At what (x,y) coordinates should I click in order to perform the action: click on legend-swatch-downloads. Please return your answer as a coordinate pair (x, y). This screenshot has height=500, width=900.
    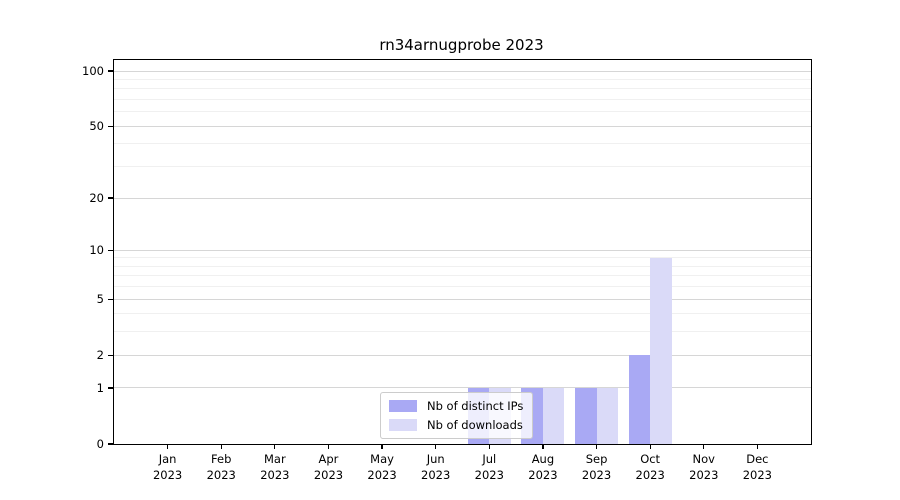
    Looking at the image, I should click on (403, 425).